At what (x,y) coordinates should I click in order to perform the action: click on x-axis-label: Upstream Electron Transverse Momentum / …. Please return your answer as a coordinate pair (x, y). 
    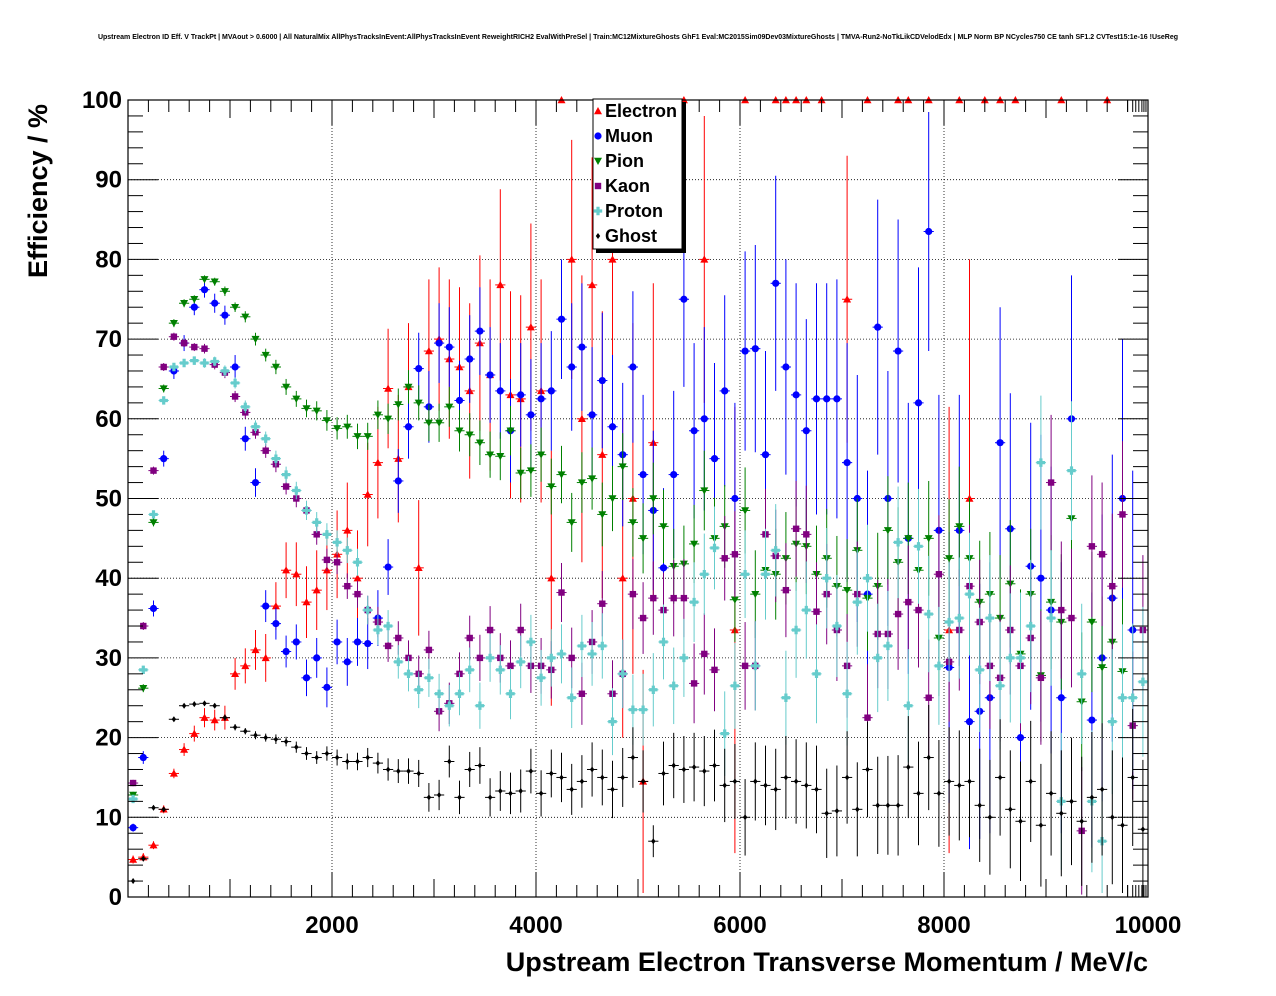
    Looking at the image, I should click on (827, 962).